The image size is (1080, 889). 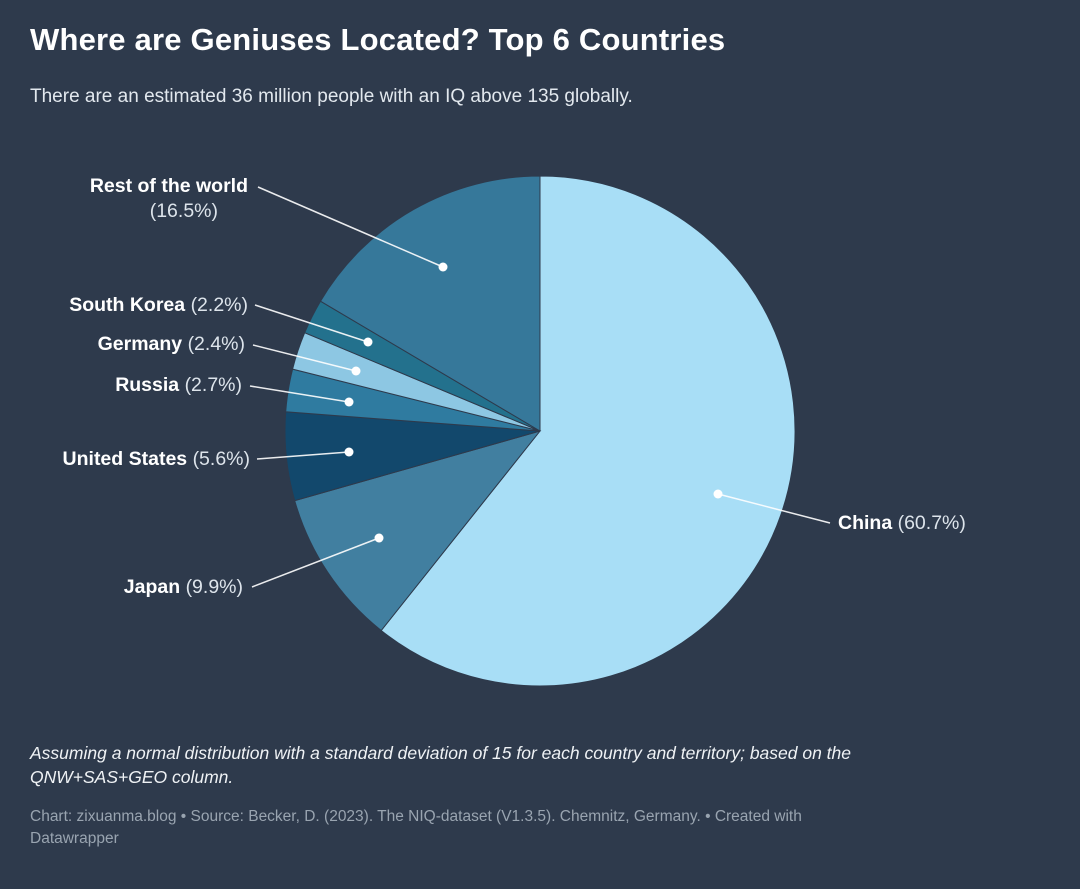 I want to click on slice-percent: (2.2%), so click(x=219, y=305).